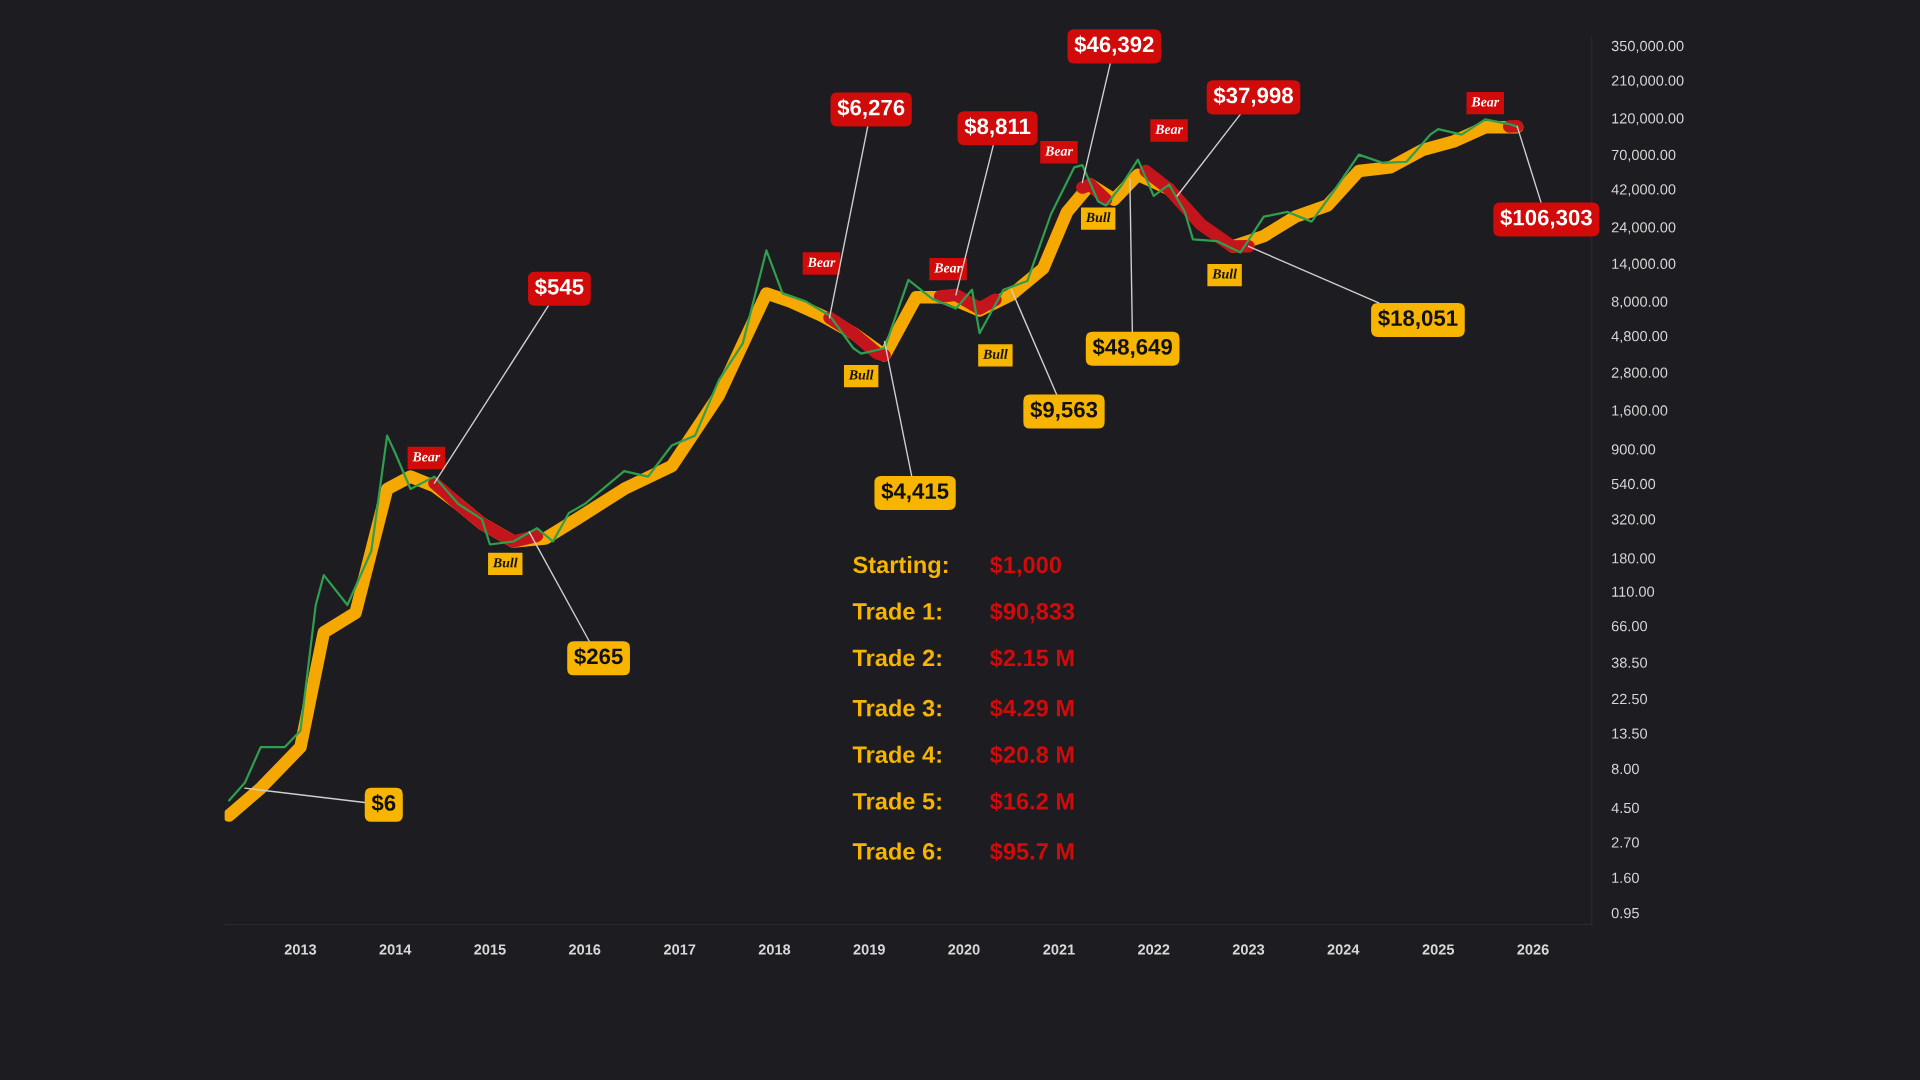 This screenshot has height=1080, width=1920. What do you see at coordinates (300, 949) in the screenshot?
I see `x-tick-label: 2013` at bounding box center [300, 949].